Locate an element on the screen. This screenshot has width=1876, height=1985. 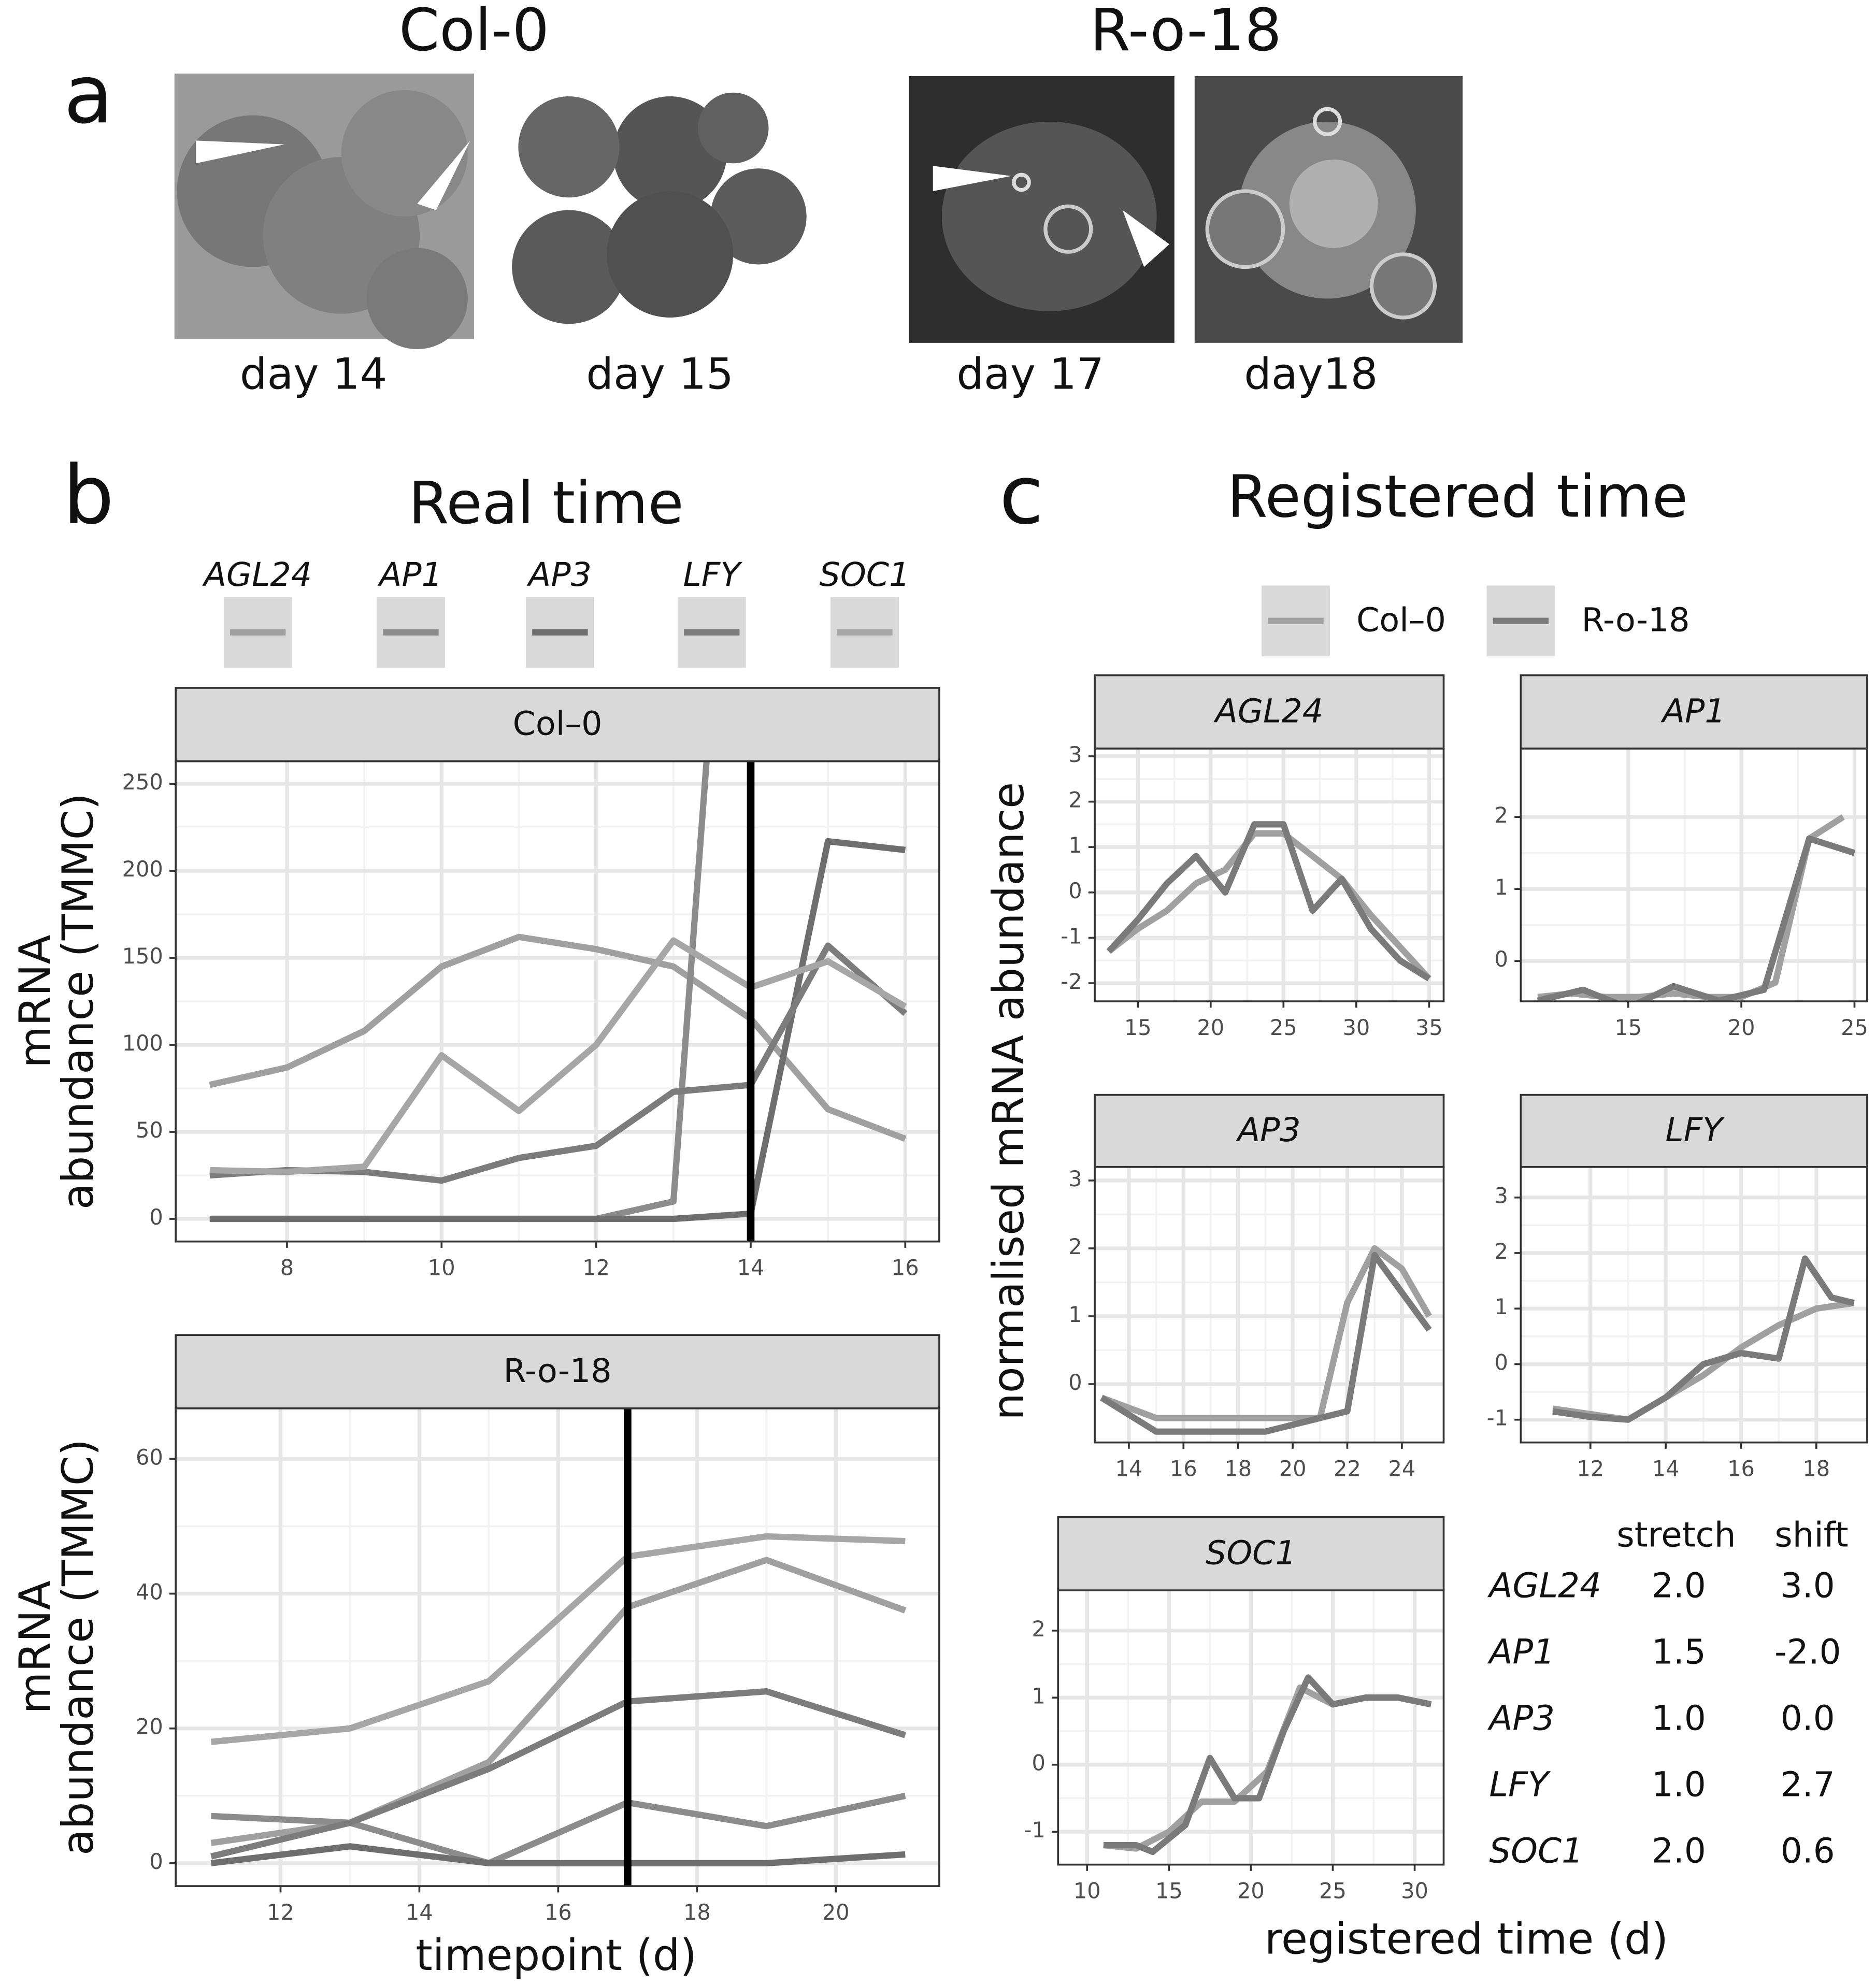
y-tick-label: 20 is located at coordinates (149, 1726).